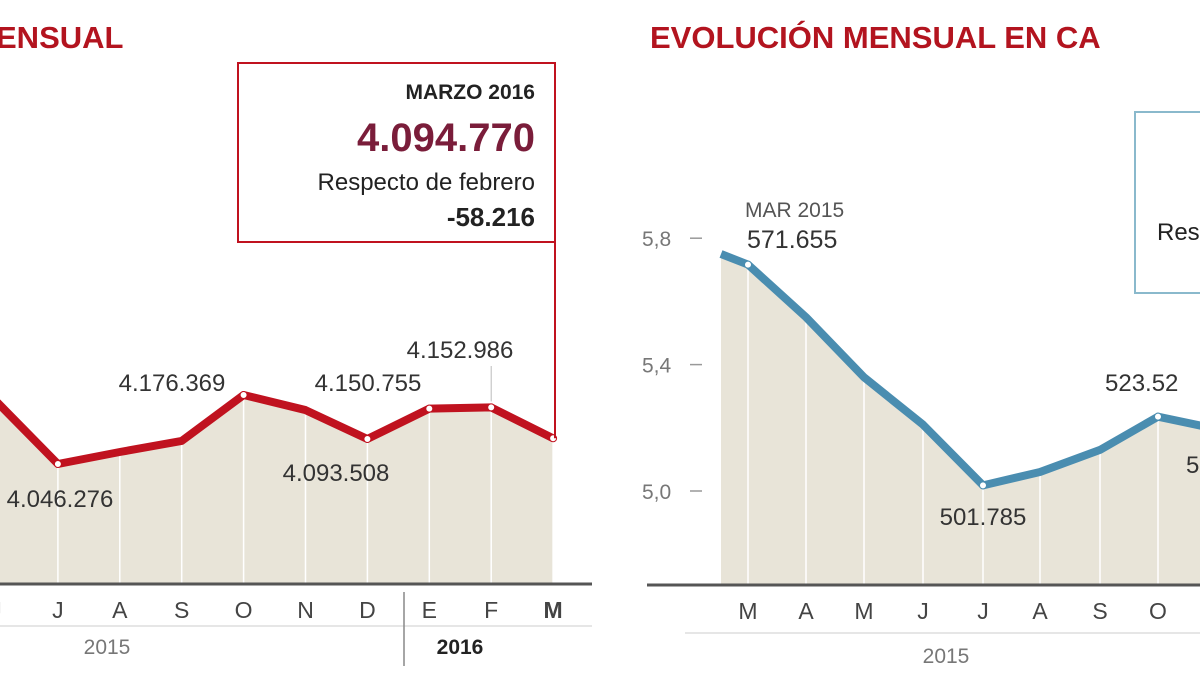 The width and height of the screenshot is (1200, 675). I want to click on callout-label: Res, so click(1178, 232).